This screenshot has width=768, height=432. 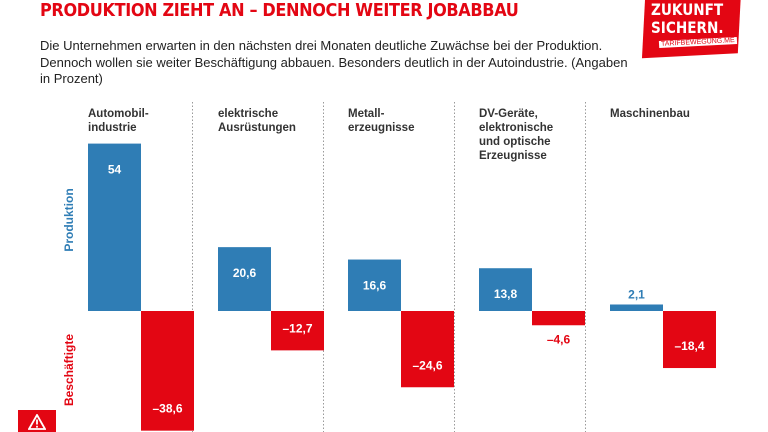 What do you see at coordinates (559, 339) in the screenshot?
I see `data-label-beschaeftigte: –4,6` at bounding box center [559, 339].